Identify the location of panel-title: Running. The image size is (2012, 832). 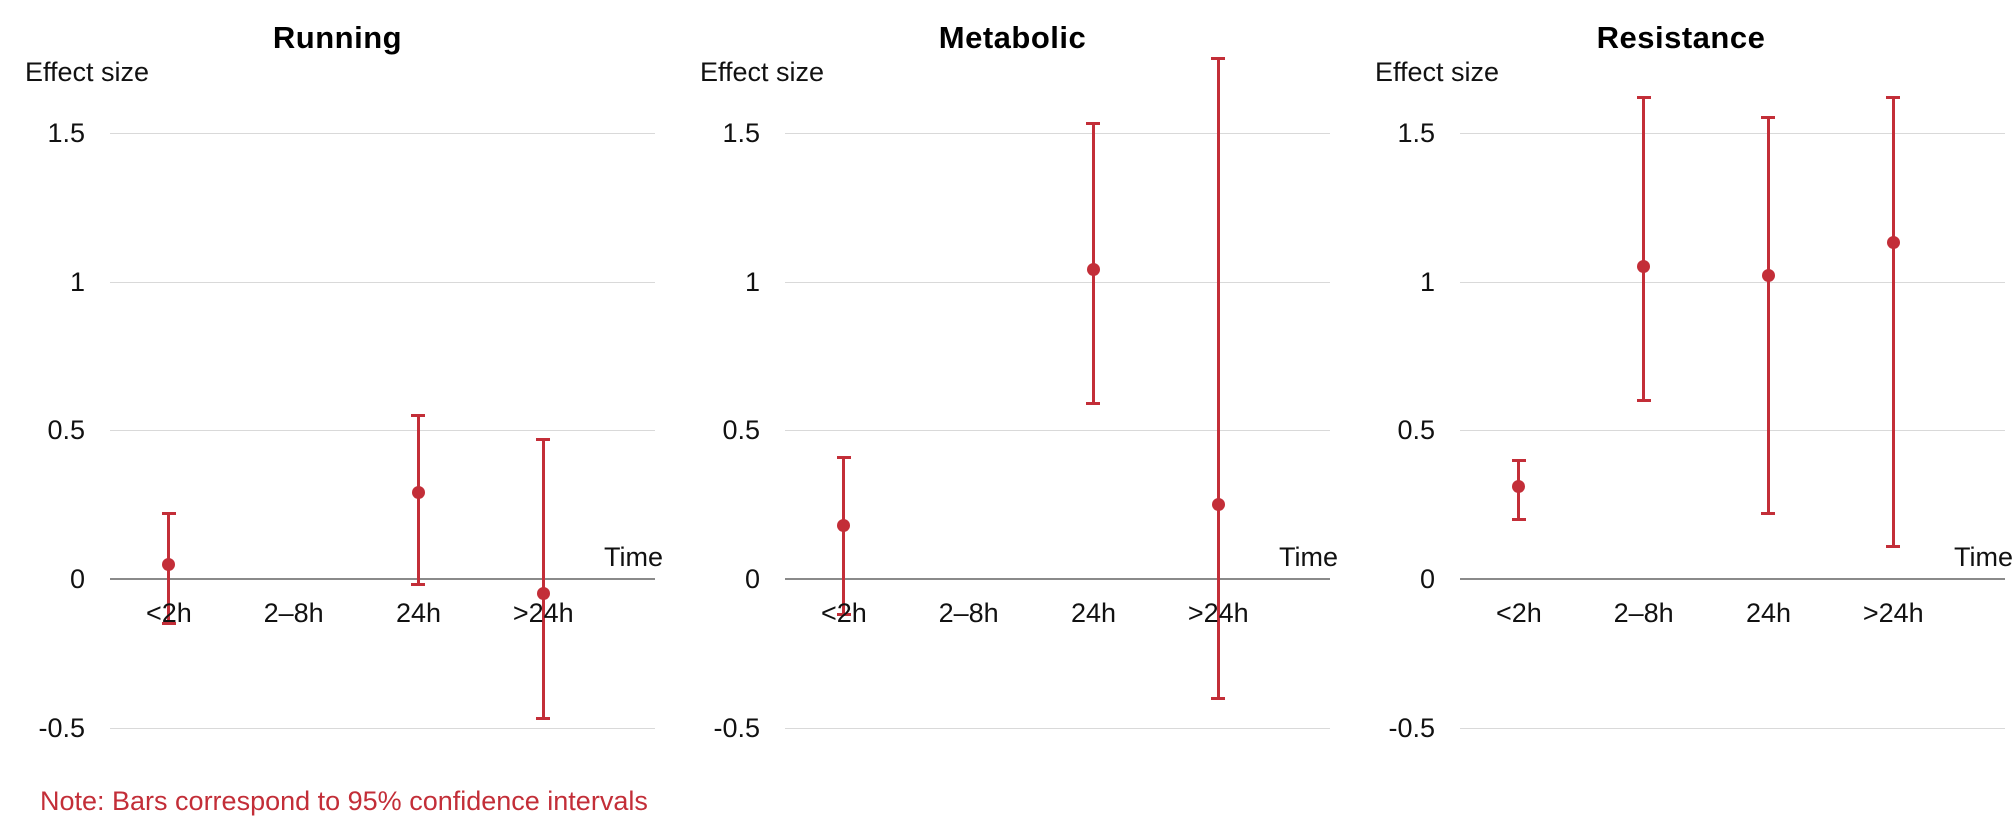
(337, 37).